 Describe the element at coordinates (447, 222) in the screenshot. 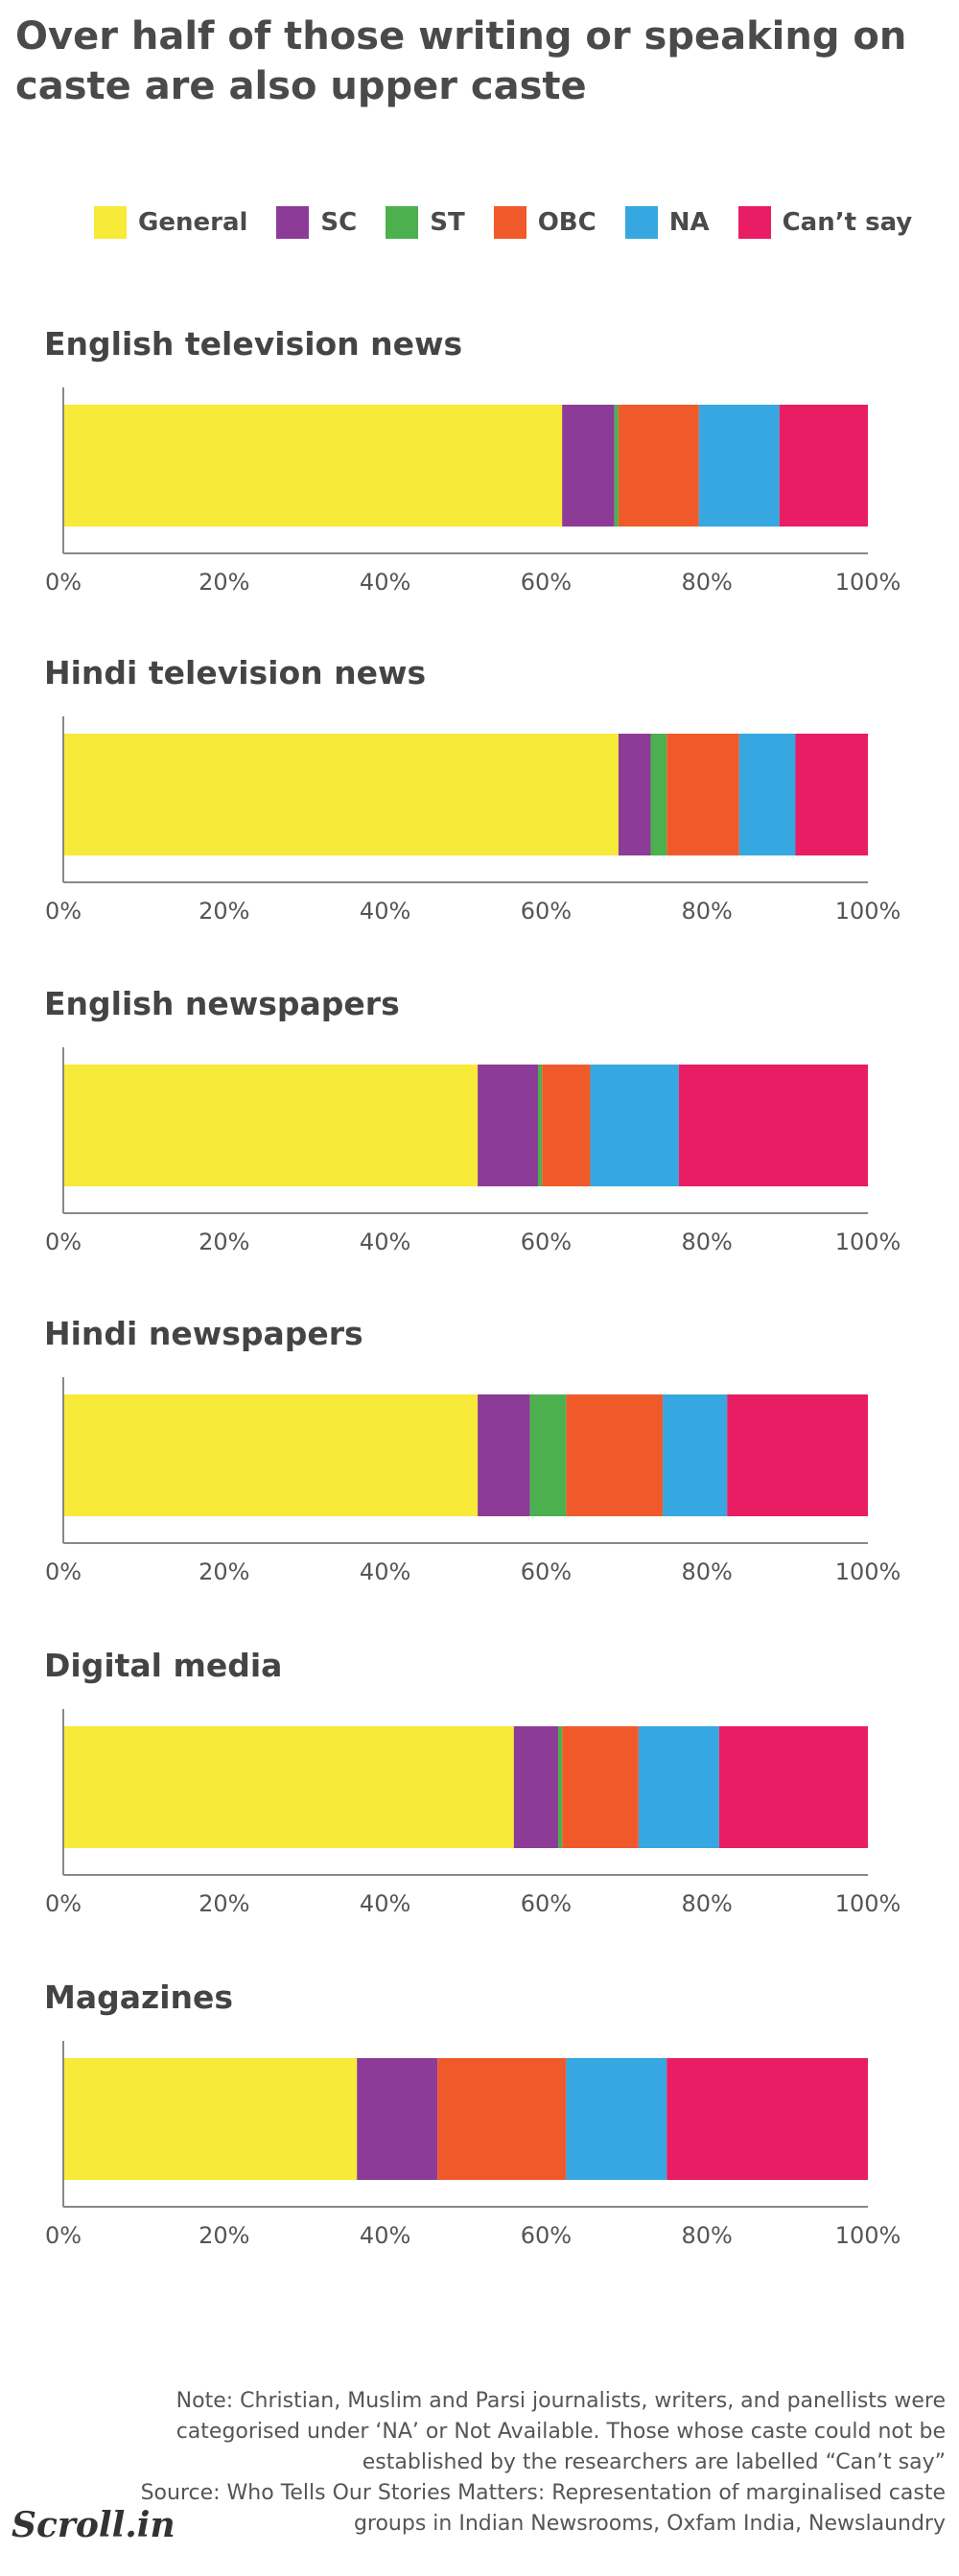

I see `legend-label: ST` at that location.